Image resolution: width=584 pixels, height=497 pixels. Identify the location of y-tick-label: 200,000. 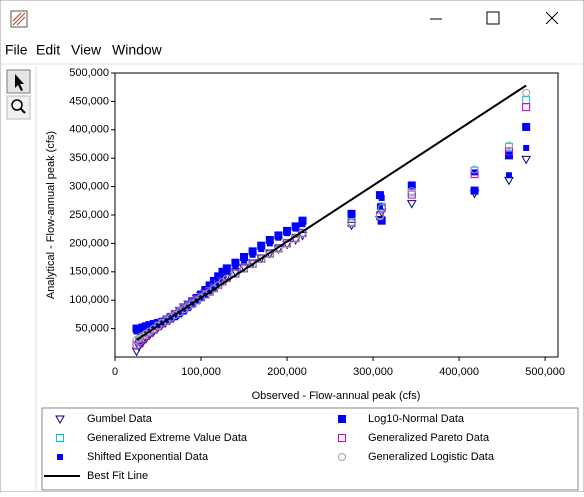
(89, 243).